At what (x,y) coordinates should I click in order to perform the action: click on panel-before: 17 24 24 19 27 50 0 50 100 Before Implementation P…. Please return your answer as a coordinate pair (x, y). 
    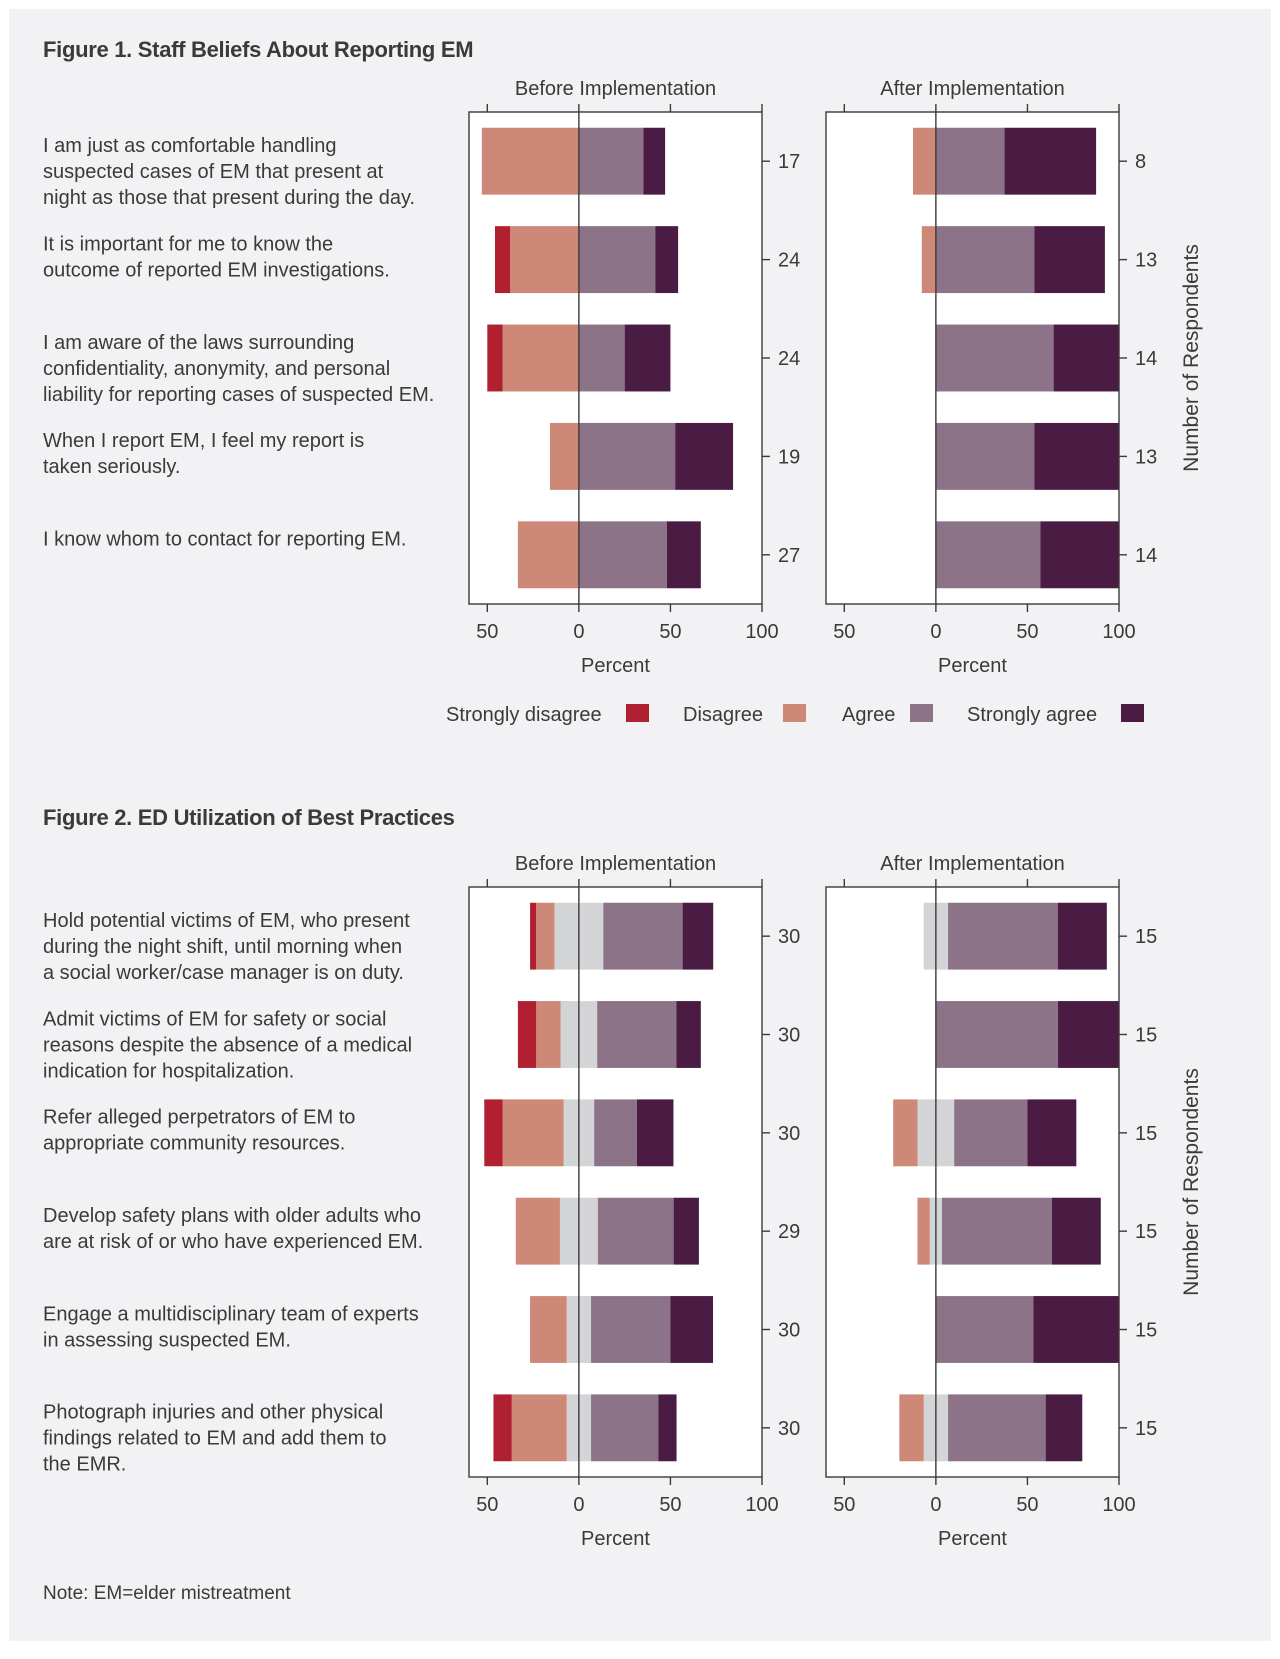
    Looking at the image, I should click on (634, 377).